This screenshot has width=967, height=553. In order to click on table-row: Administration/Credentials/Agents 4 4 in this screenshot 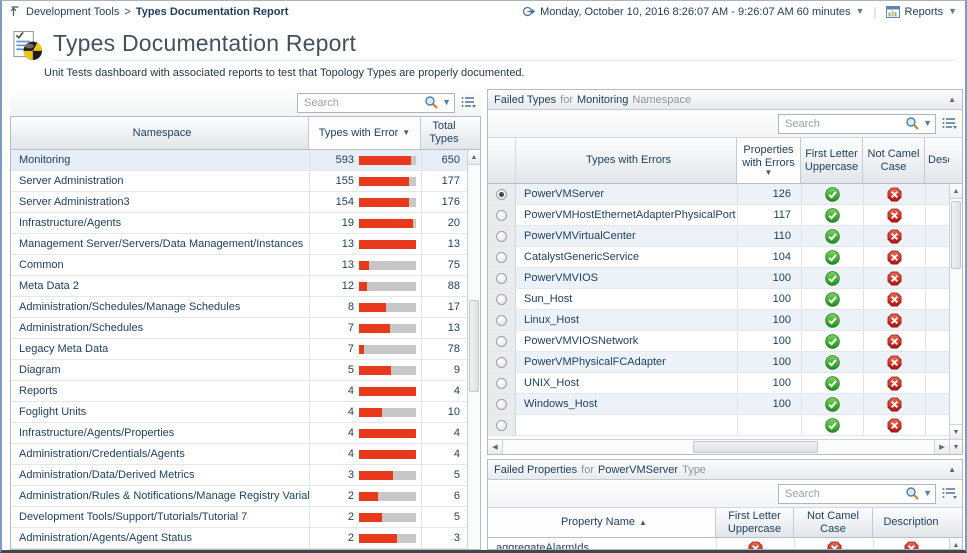, I will do `click(239, 454)`.